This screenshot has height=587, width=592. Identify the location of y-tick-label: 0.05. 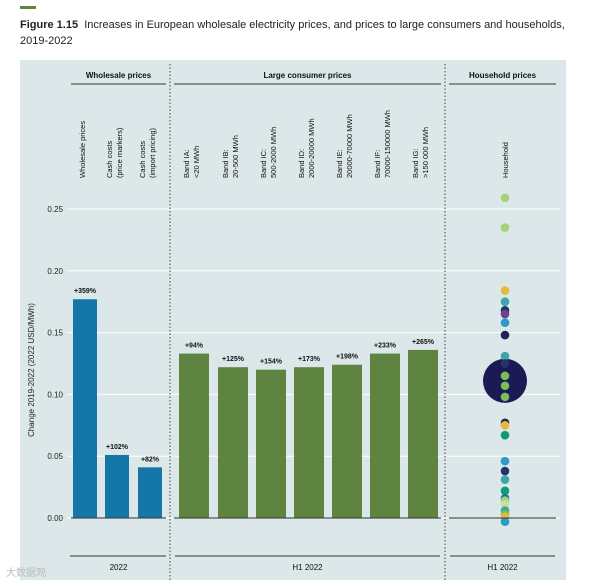
(55, 456).